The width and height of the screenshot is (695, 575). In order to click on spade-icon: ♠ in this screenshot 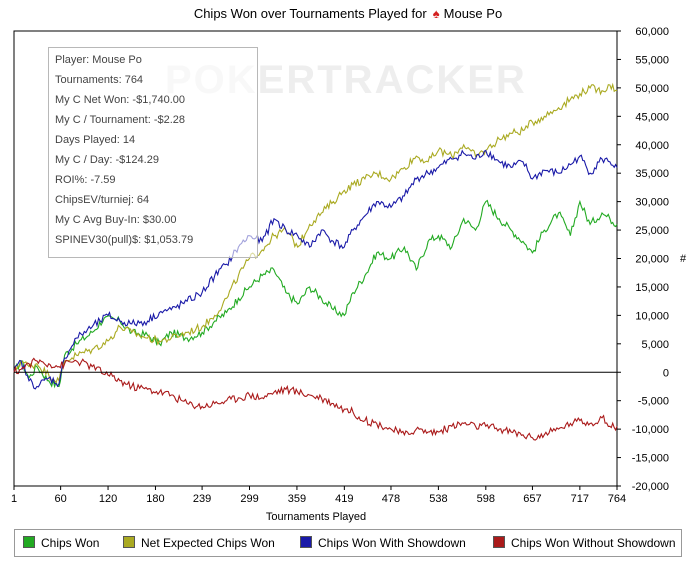, I will do `click(436, 13)`.